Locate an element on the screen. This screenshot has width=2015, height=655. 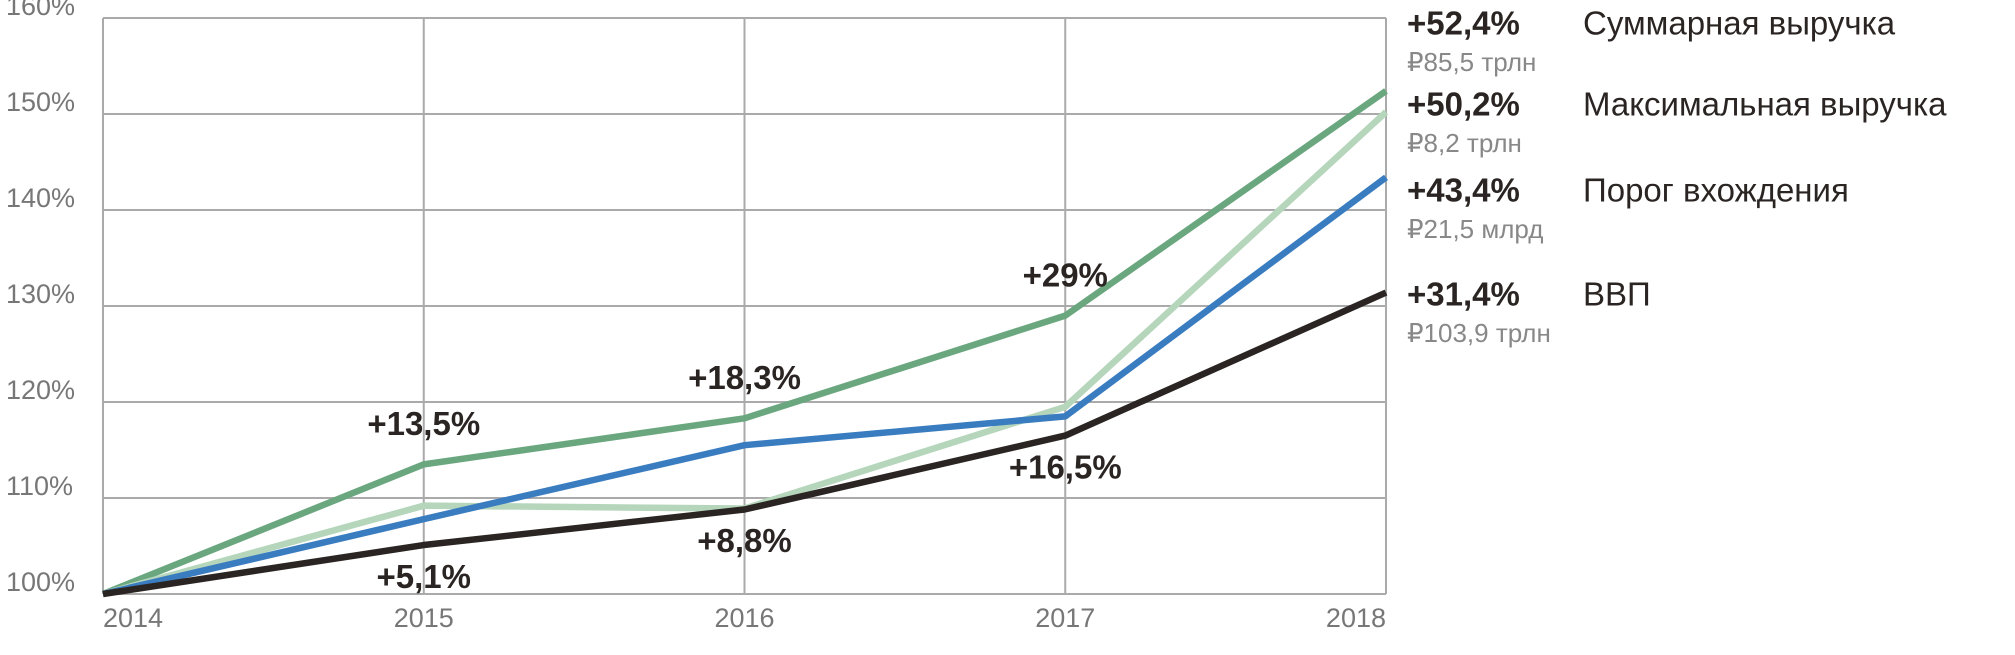
legend-name: Порог вхождения is located at coordinates (1716, 190).